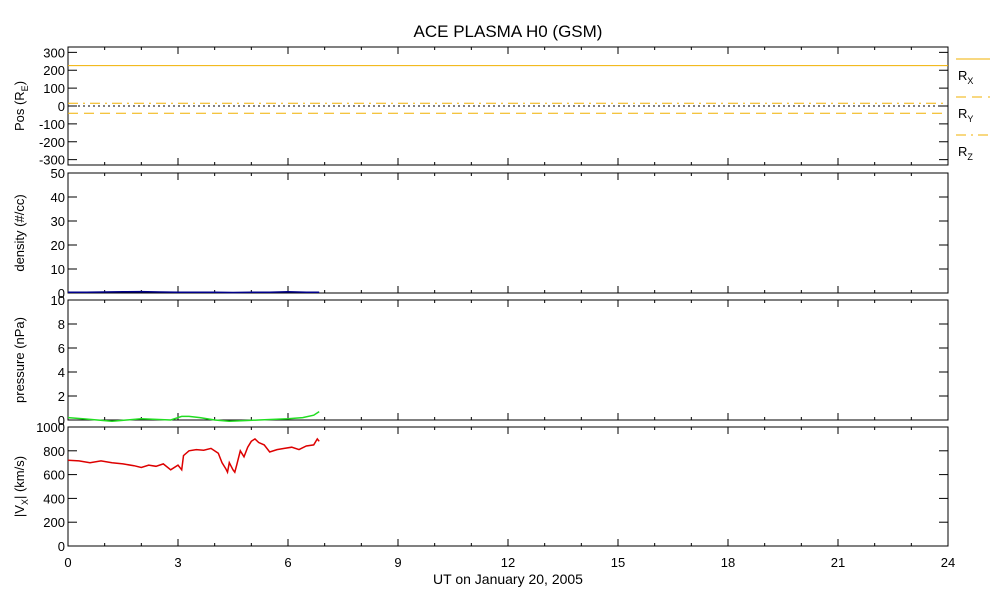 This screenshot has width=993, height=600. What do you see at coordinates (965, 115) in the screenshot?
I see `legend-label-RY: RY` at bounding box center [965, 115].